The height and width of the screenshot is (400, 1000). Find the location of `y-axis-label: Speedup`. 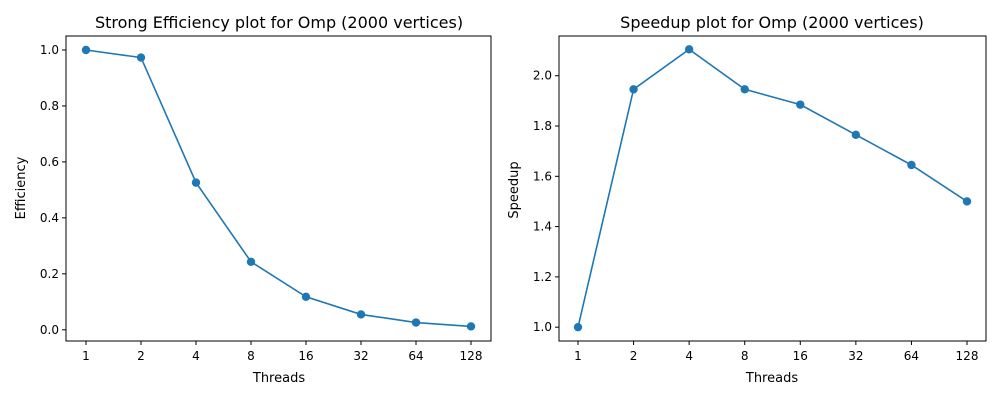

y-axis-label: Speedup is located at coordinates (514, 189).